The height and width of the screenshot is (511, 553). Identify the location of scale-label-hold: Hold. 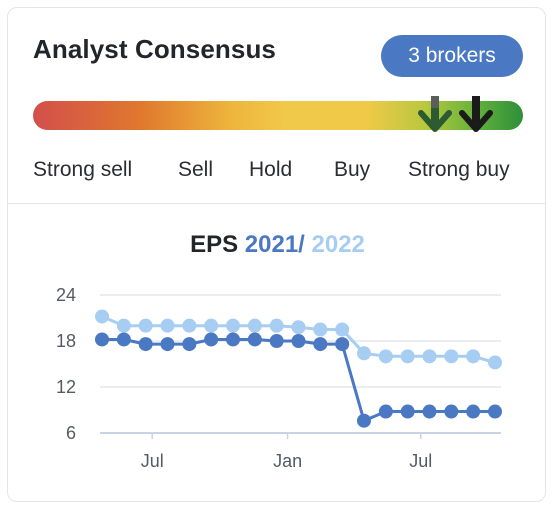
(271, 169).